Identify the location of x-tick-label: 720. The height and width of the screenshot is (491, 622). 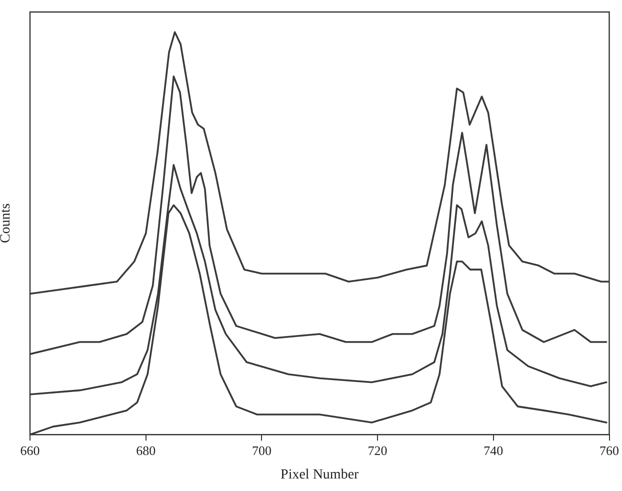
(378, 450).